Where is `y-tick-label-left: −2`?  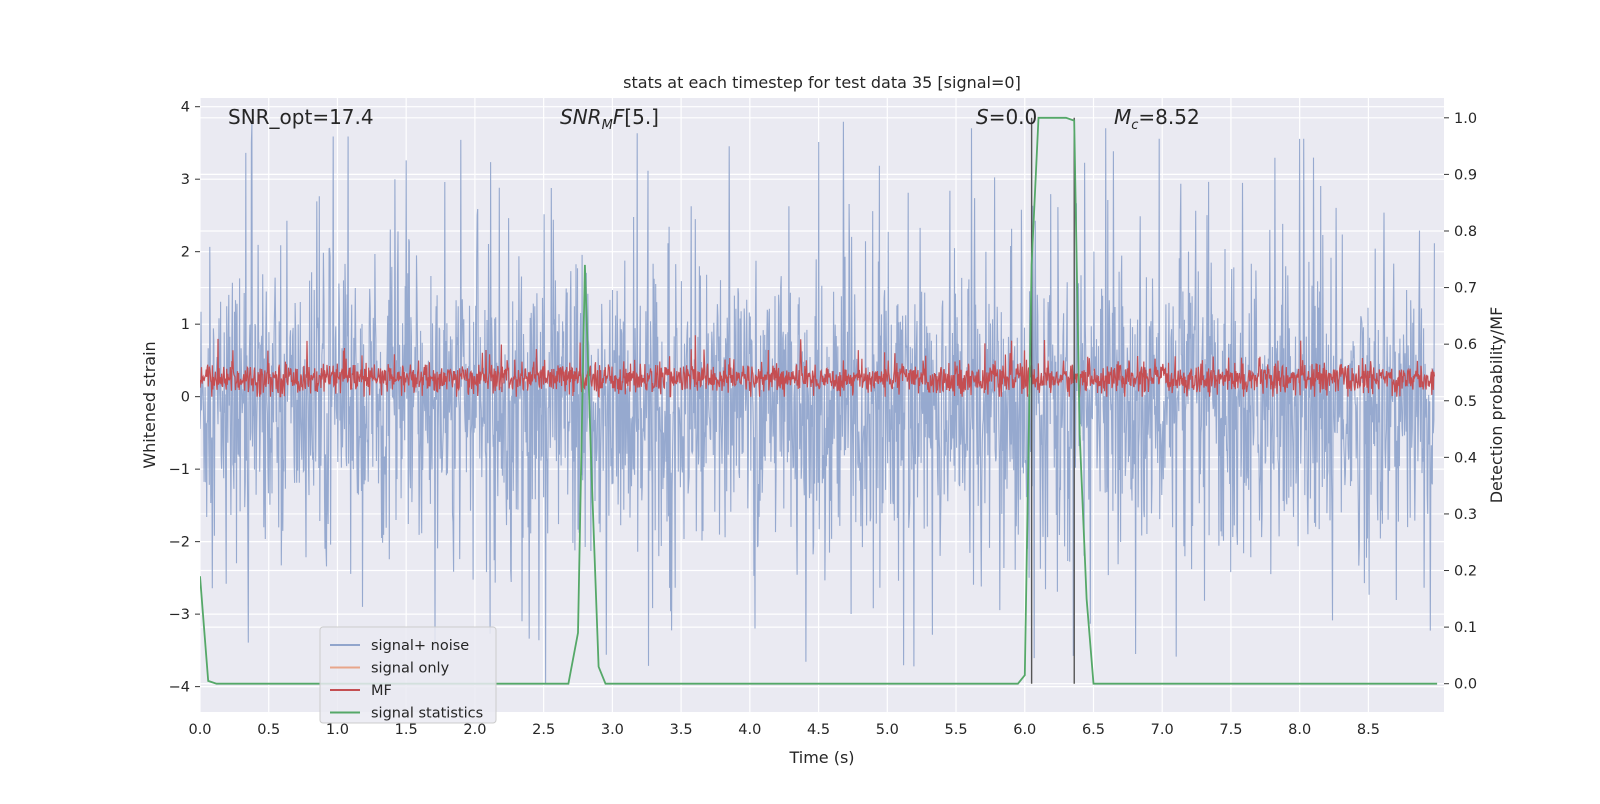 y-tick-label-left: −2 is located at coordinates (179, 543).